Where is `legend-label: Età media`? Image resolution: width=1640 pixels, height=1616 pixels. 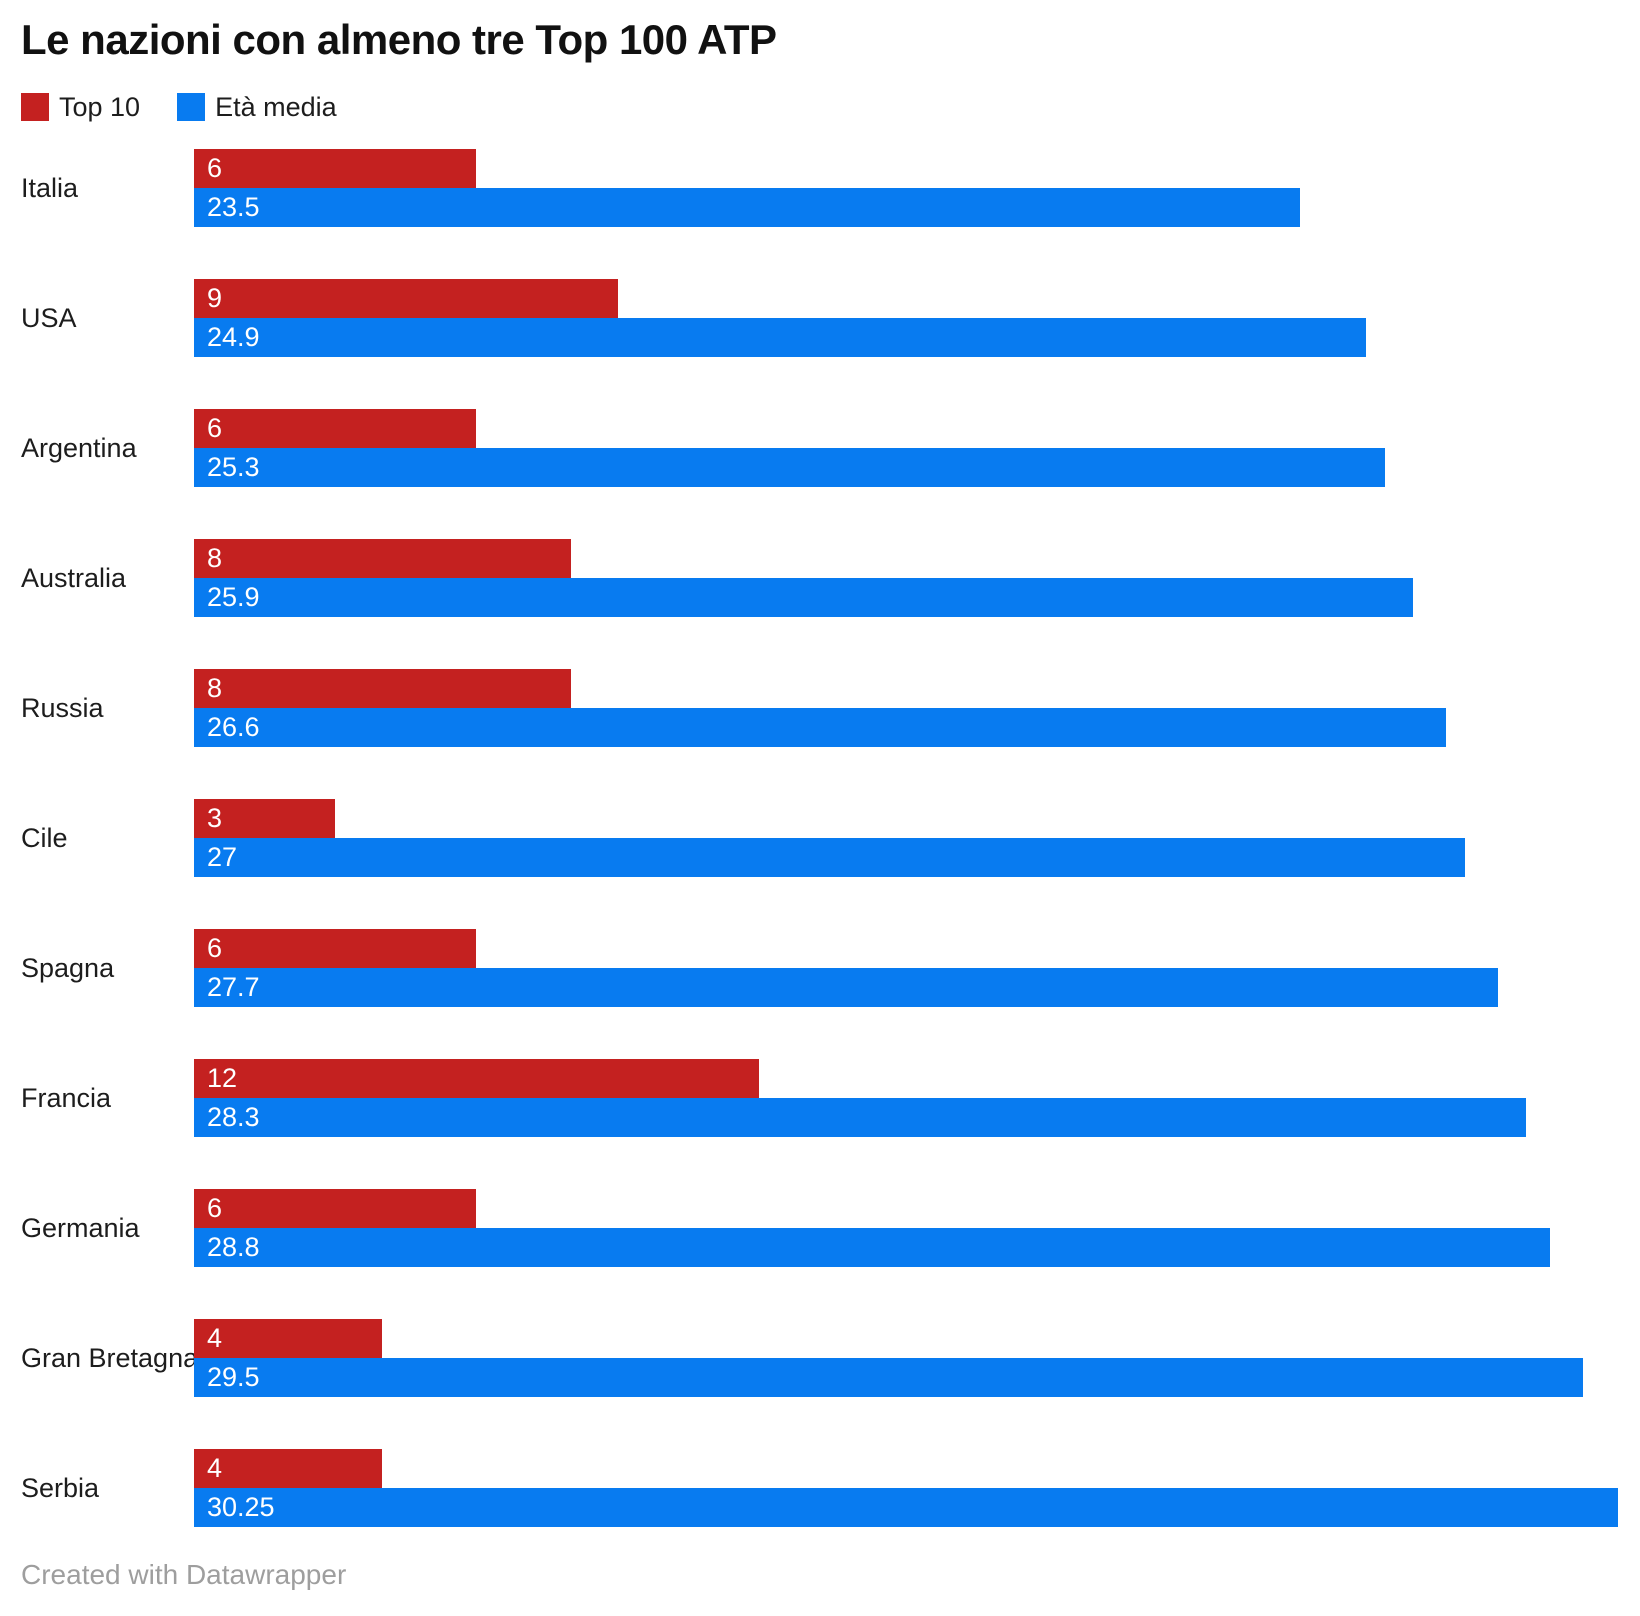 legend-label: Età media is located at coordinates (276, 107).